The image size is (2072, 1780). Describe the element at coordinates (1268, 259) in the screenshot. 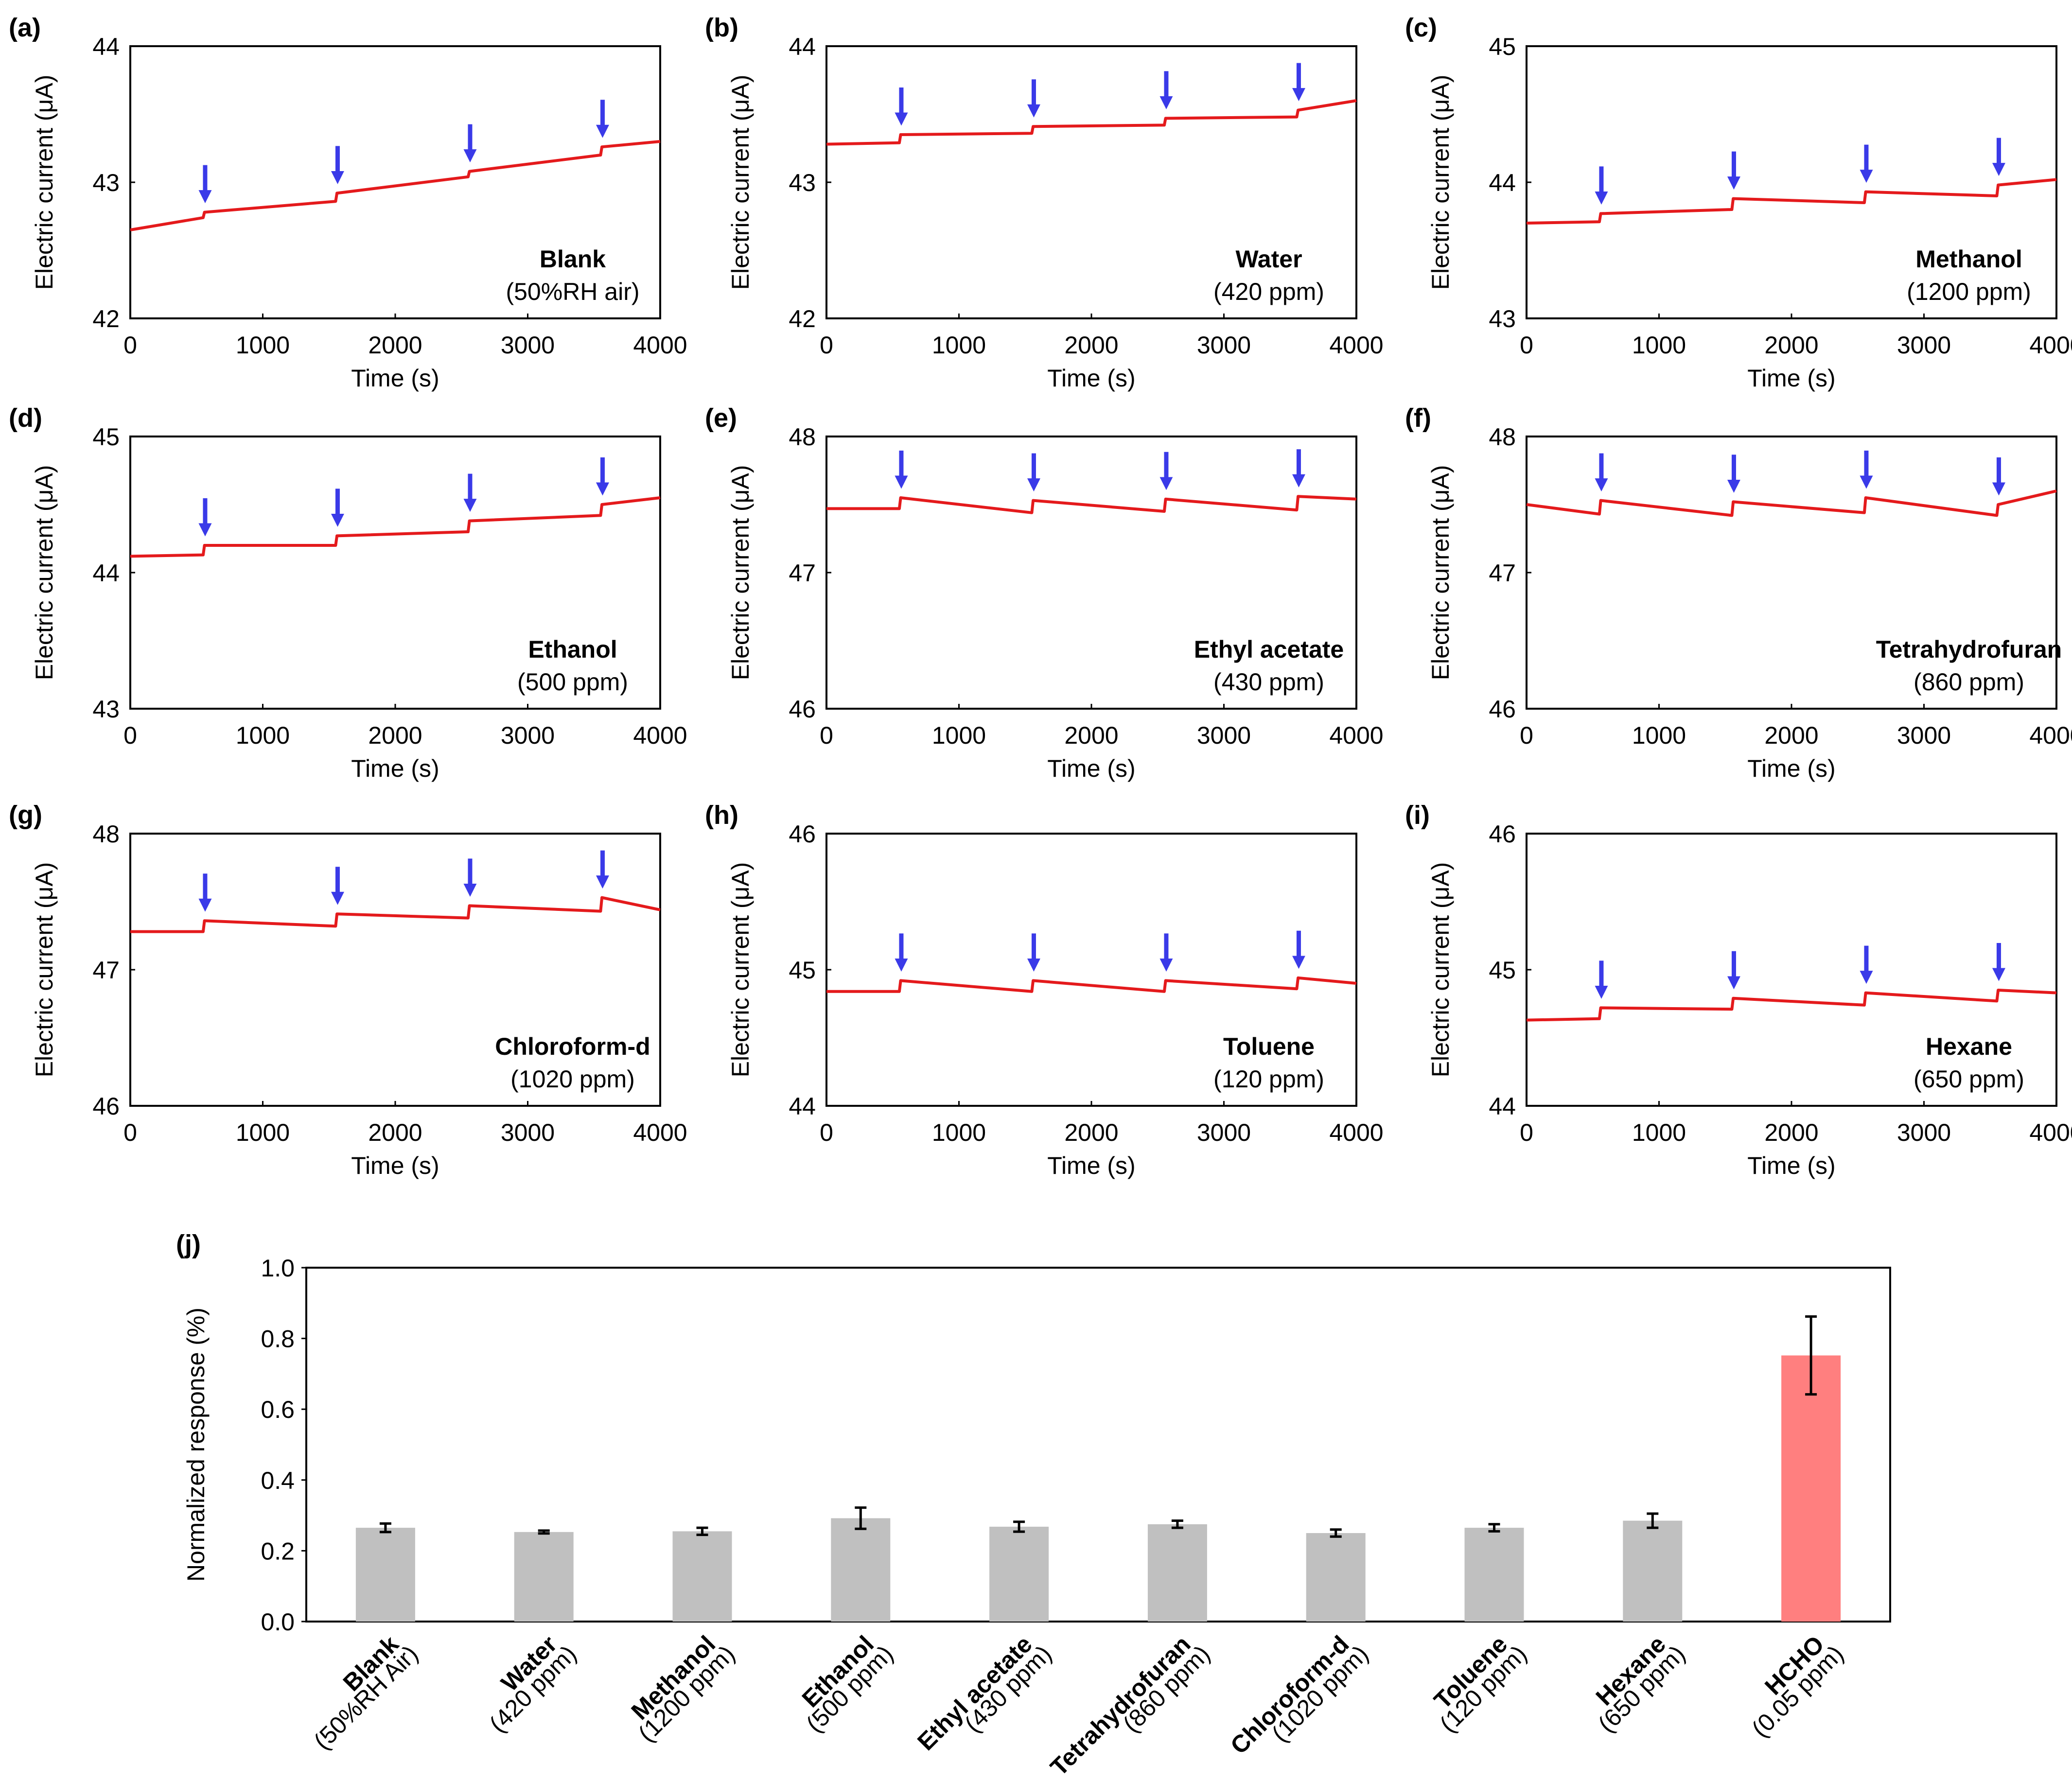

I see `analyte-name: Water` at that location.